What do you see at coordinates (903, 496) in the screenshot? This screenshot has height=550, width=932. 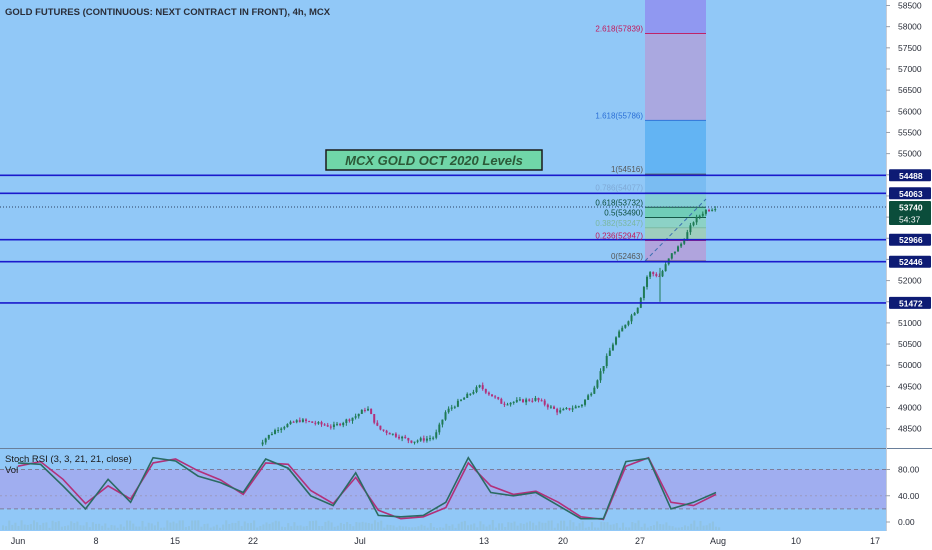 I see `stoch-axis: 0.00 40.00 80.00` at bounding box center [903, 496].